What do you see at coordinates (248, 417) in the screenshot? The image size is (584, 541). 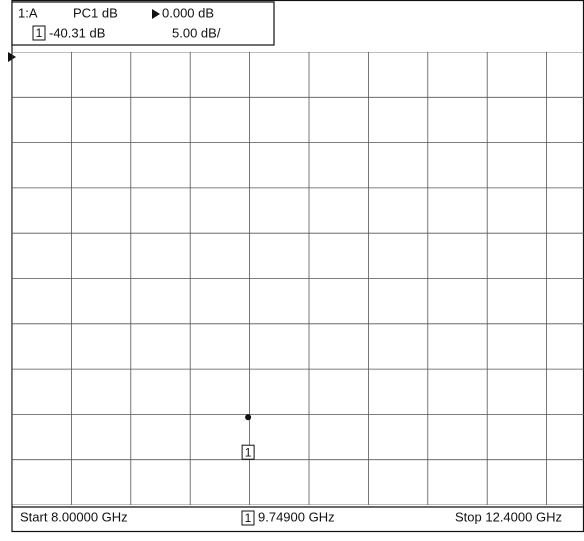 I see `marker-point` at bounding box center [248, 417].